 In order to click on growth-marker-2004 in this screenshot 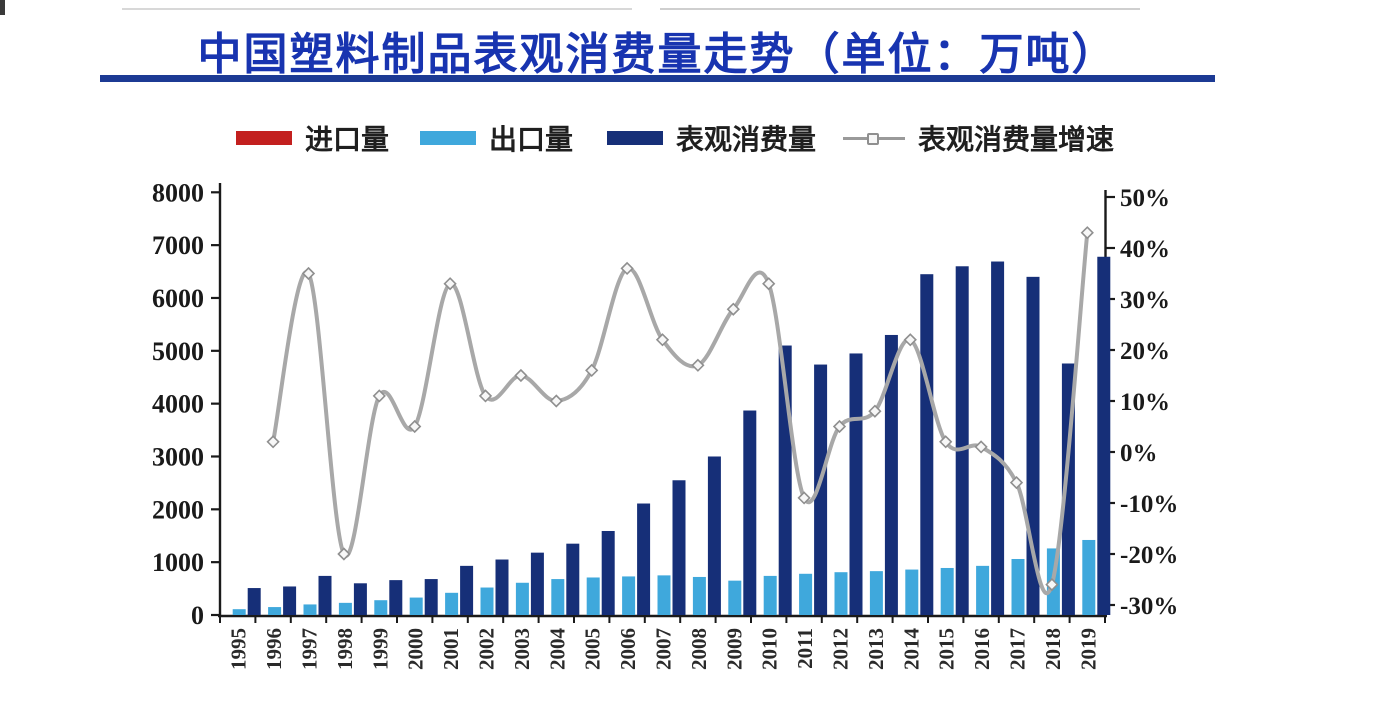, I will do `click(556, 401)`.